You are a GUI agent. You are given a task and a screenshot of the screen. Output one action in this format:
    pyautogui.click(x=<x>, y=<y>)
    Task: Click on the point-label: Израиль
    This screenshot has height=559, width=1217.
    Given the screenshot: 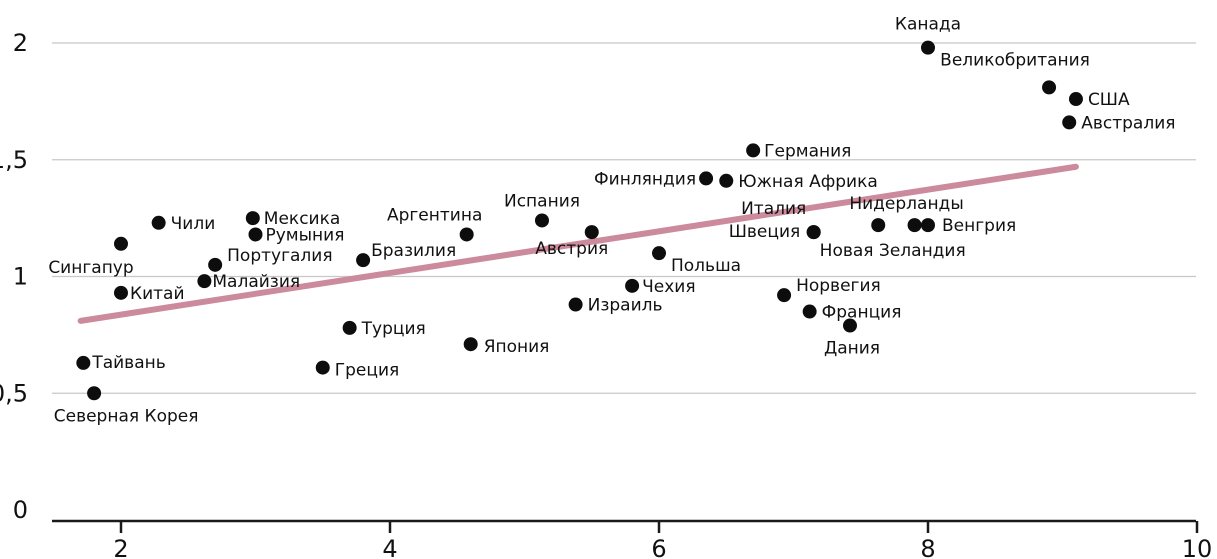 What is the action you would take?
    pyautogui.click(x=625, y=306)
    